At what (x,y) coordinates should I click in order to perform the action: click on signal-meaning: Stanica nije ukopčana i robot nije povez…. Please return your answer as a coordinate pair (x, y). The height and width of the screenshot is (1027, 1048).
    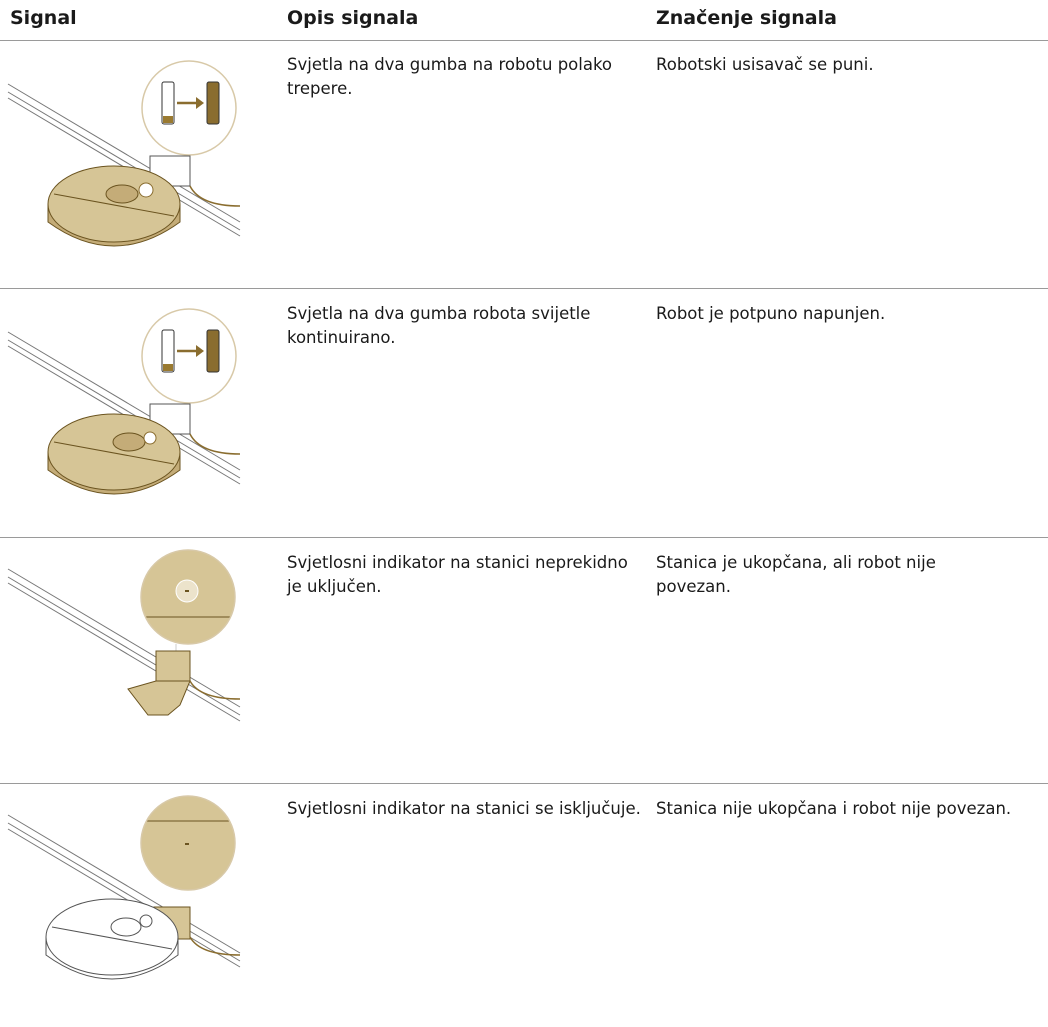
    Looking at the image, I should click on (834, 808).